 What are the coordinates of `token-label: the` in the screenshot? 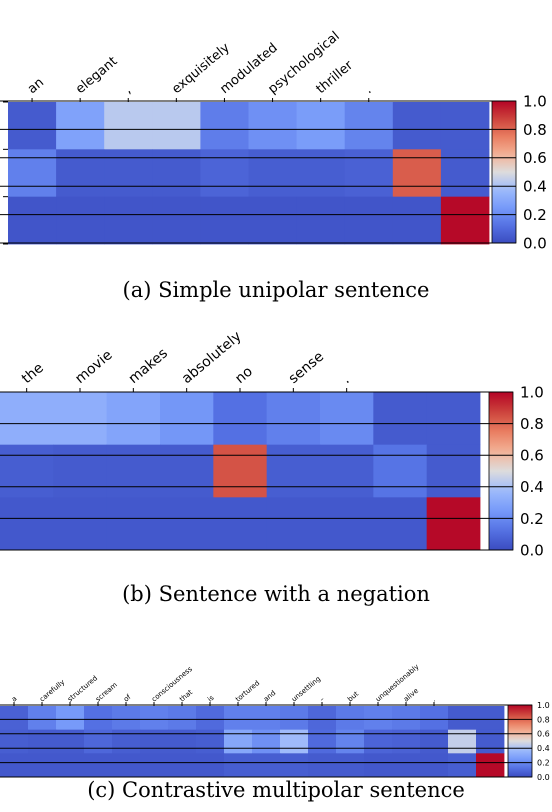 It's located at (33, 373).